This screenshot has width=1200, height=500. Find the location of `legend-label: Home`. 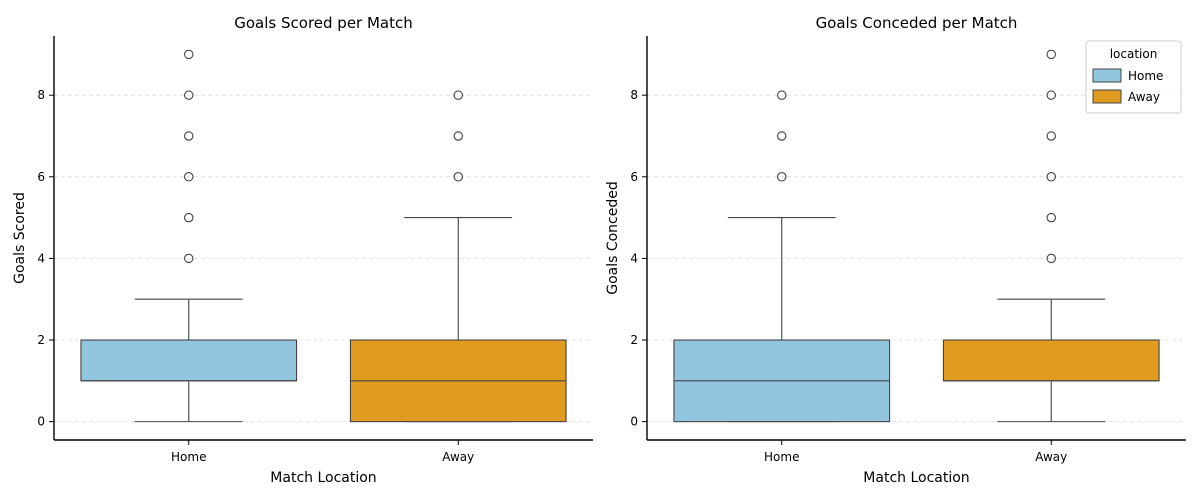

legend-label: Home is located at coordinates (1145, 76).